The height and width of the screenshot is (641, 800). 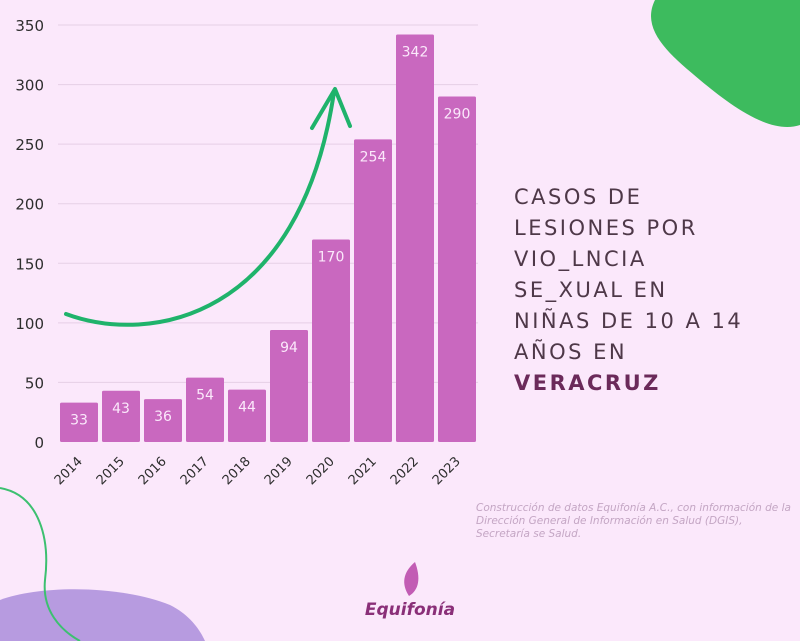 What do you see at coordinates (279, 471) in the screenshot?
I see `x-tick-label: 2019` at bounding box center [279, 471].